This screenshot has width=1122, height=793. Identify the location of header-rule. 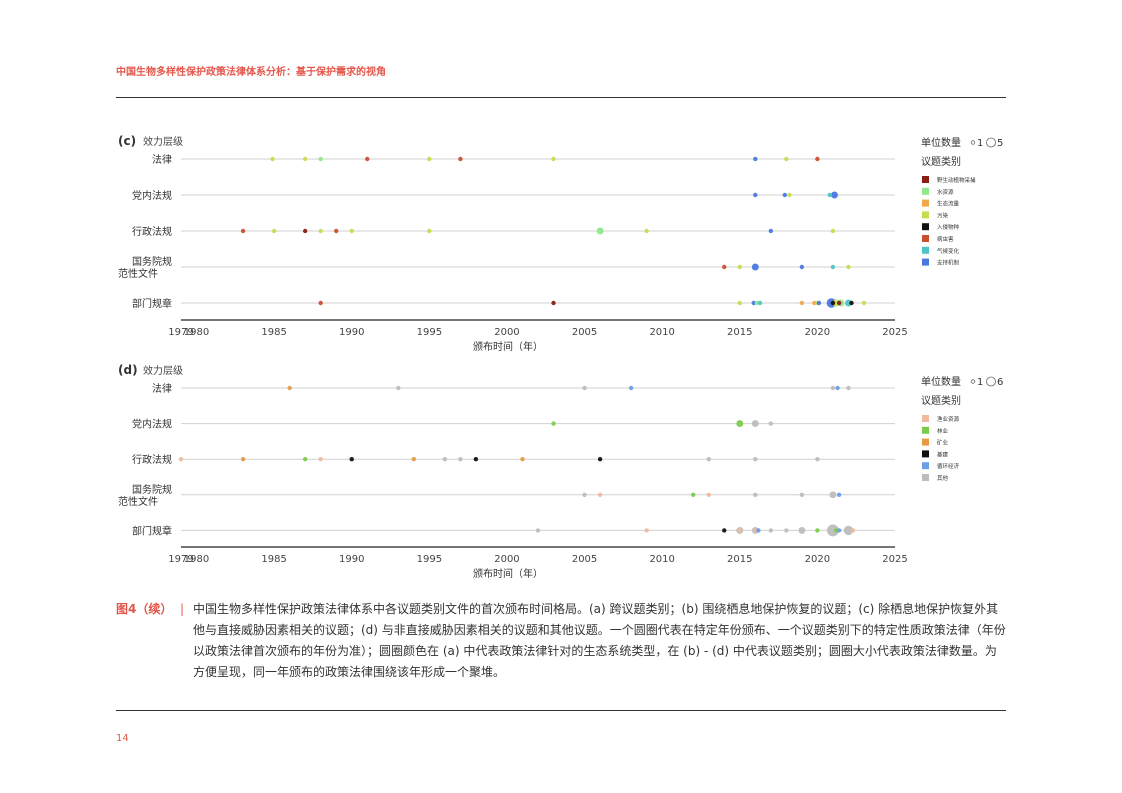
(561, 97).